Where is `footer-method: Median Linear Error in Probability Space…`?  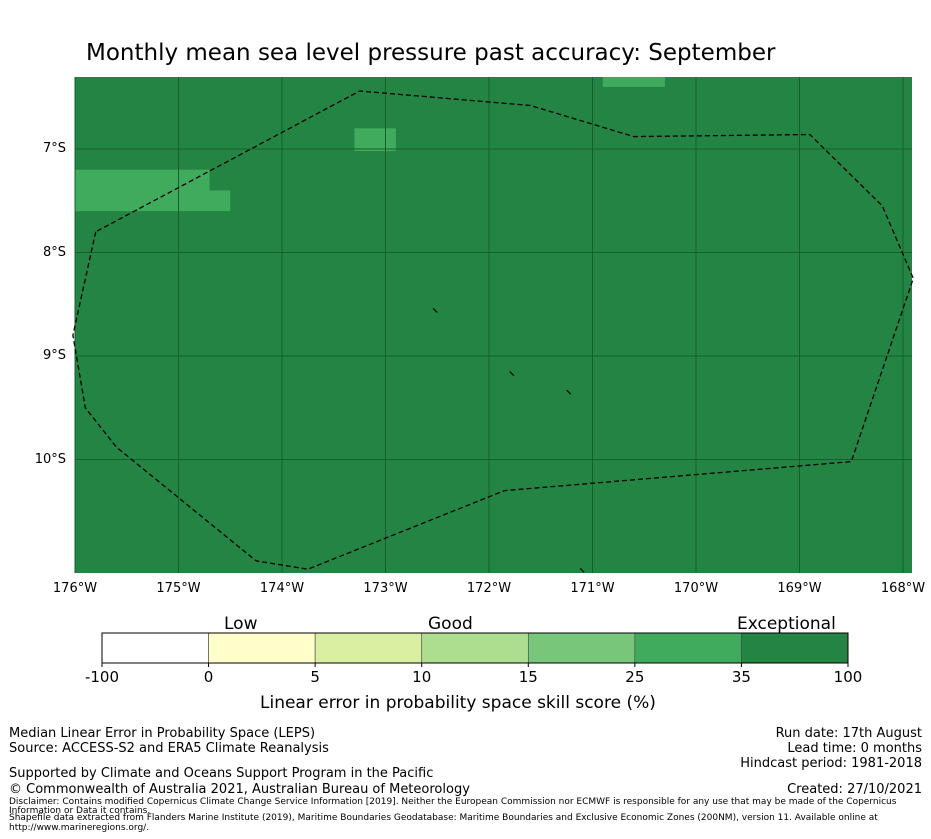 footer-method: Median Linear Error in Probability Space… is located at coordinates (162, 733).